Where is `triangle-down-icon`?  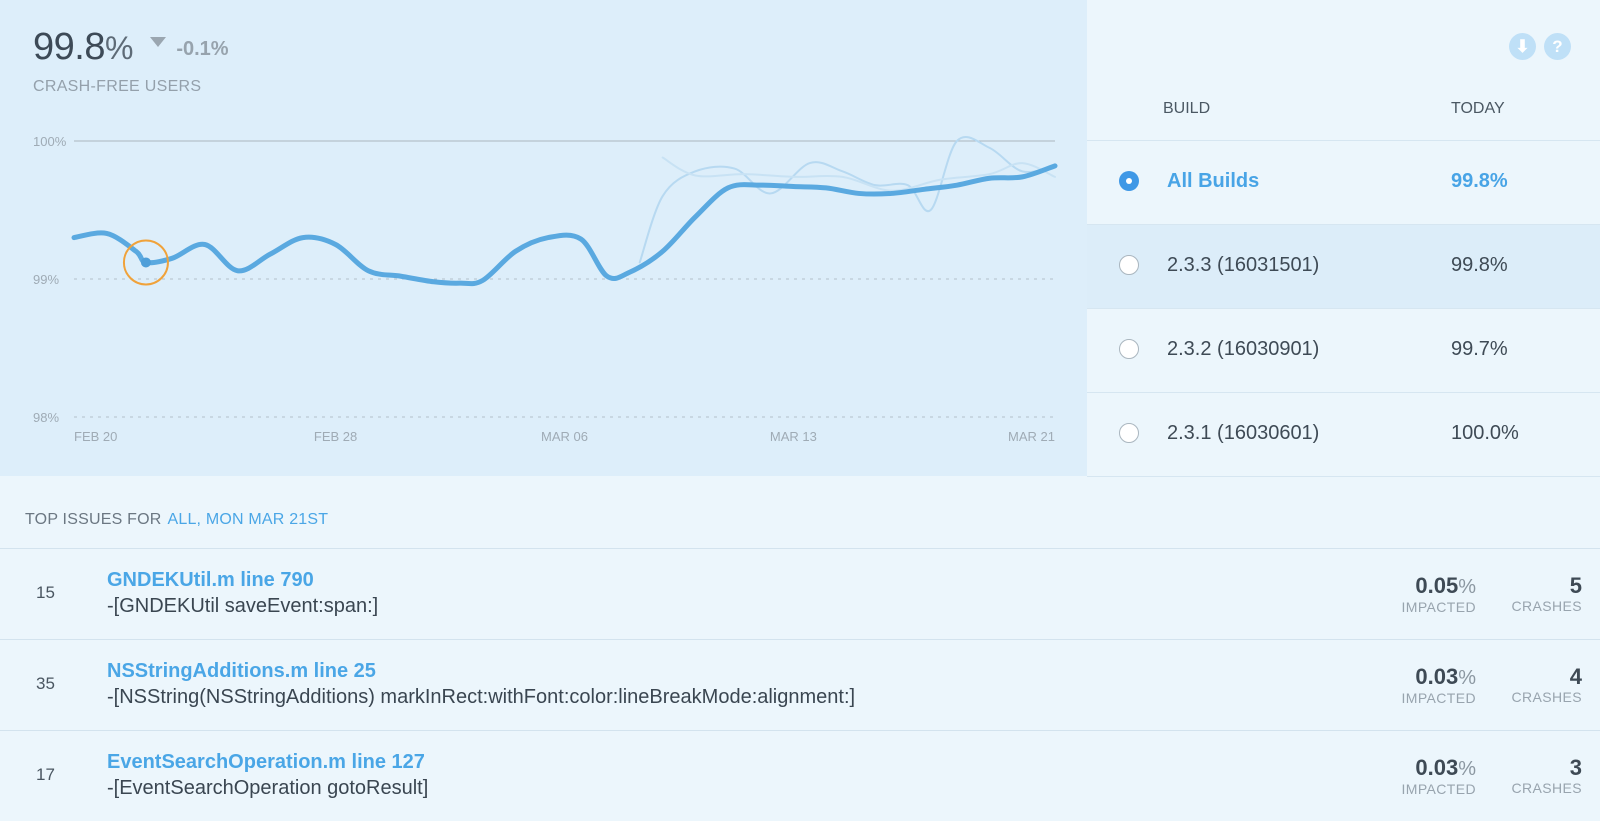 triangle-down-icon is located at coordinates (157, 42).